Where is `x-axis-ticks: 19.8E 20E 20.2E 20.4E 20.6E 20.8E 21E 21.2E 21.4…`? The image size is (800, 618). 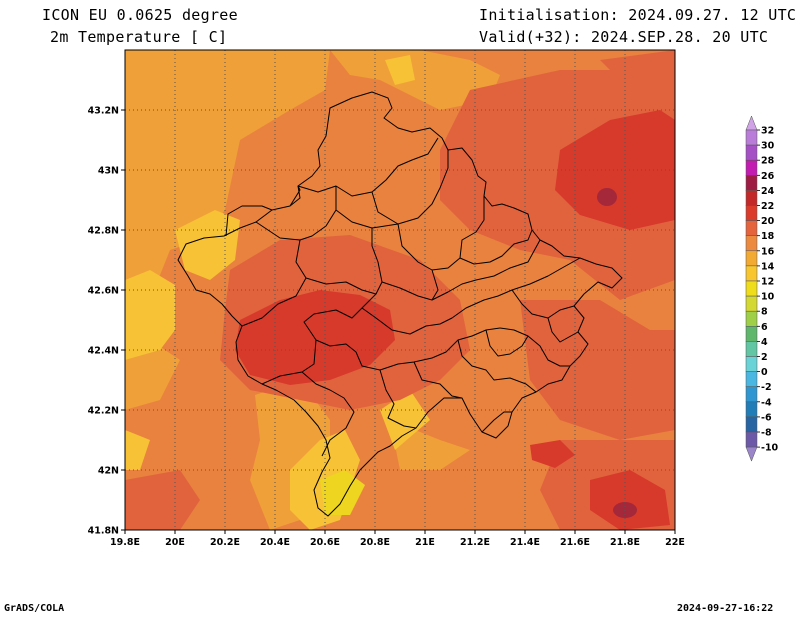
x-axis-ticks: 19.8E 20E 20.2E 20.4E 20.6E 20.8E 21E 21.2E 21.4… is located at coordinates (397, 539).